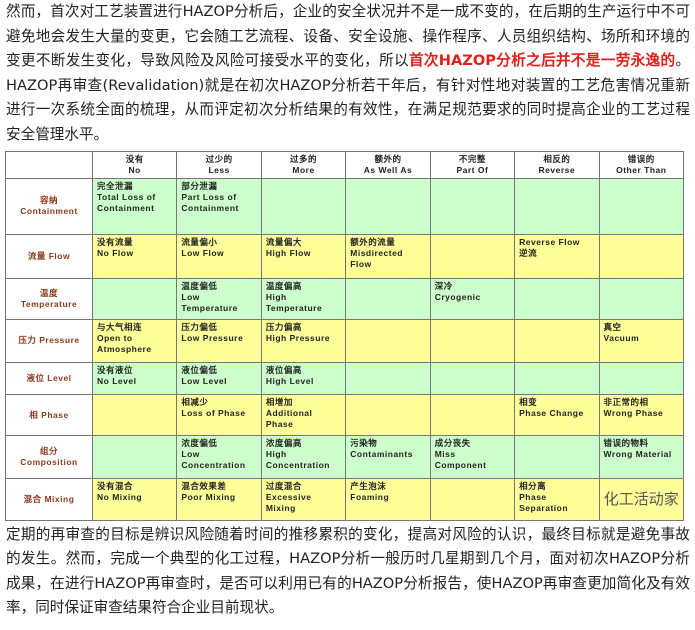 This screenshot has height=630, width=695. What do you see at coordinates (381, 454) in the screenshot?
I see `cell-text: Contaminants` at bounding box center [381, 454].